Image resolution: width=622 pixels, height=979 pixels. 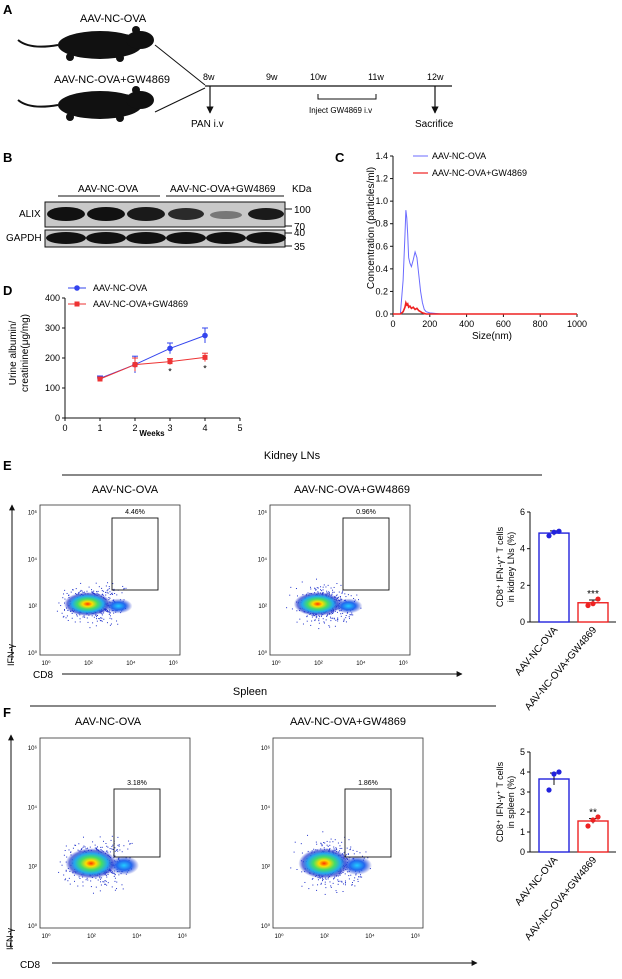 What do you see at coordinates (434, 124) in the screenshot?
I see `sacrifice-label: Sacrifice` at bounding box center [434, 124].